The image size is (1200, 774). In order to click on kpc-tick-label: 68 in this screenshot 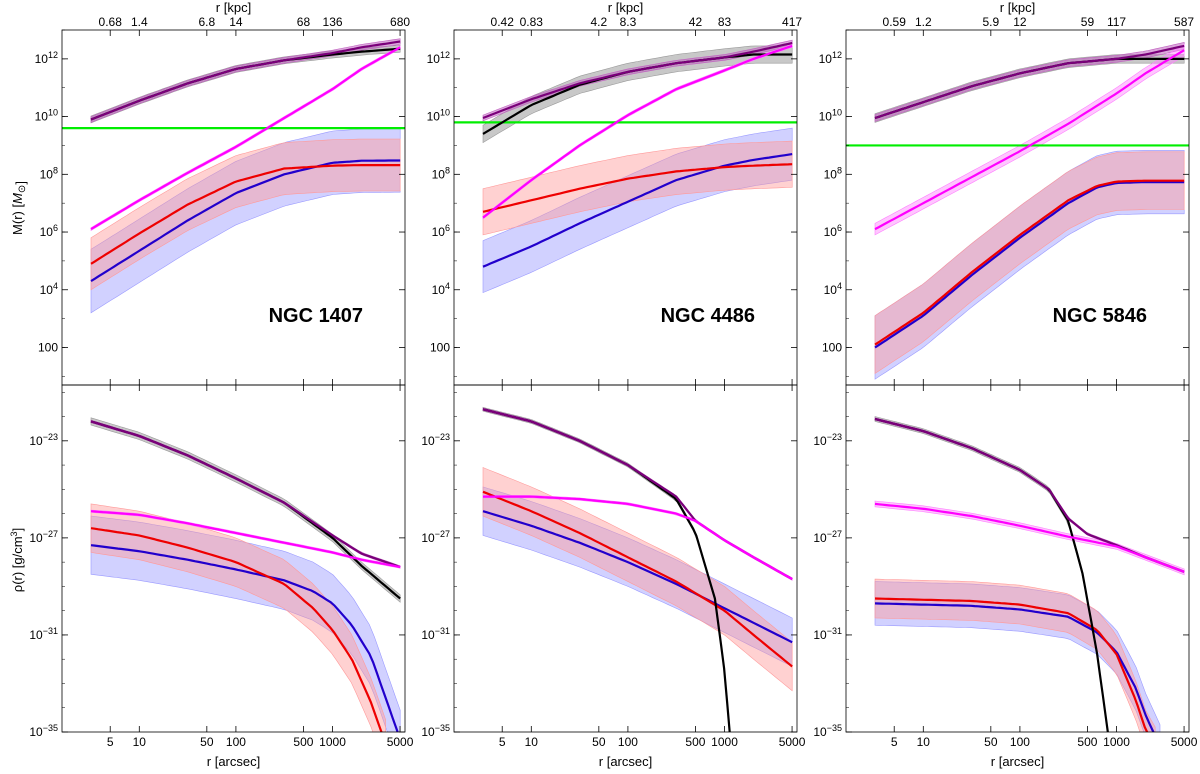, I will do `click(304, 22)`.